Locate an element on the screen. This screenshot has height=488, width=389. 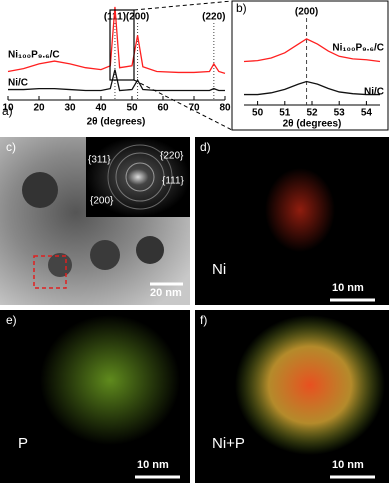
ring is located at coordinates (140, 177).